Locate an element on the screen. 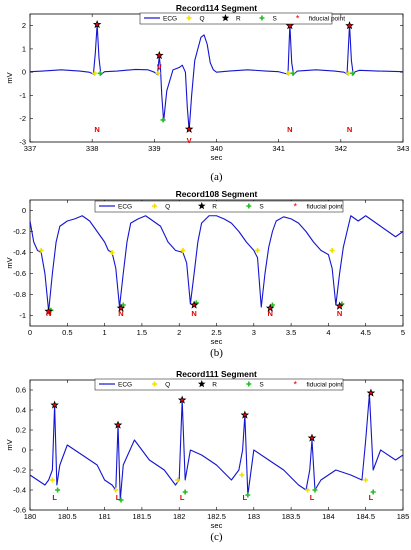  x-tick-label: 340 is located at coordinates (216, 148).